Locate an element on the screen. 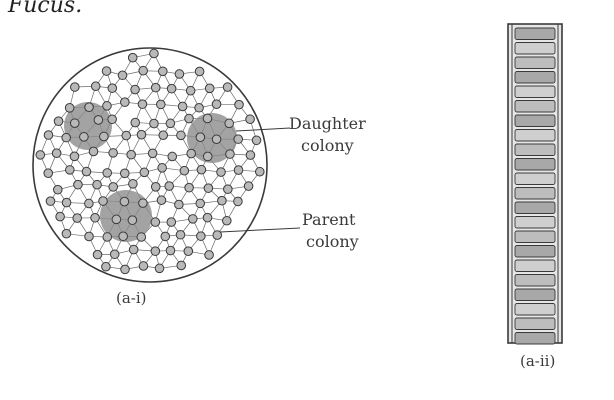 Image resolution: width=614 pixels, height=400 pixels. parent-colony-label-line2: colony is located at coordinates (332, 241).